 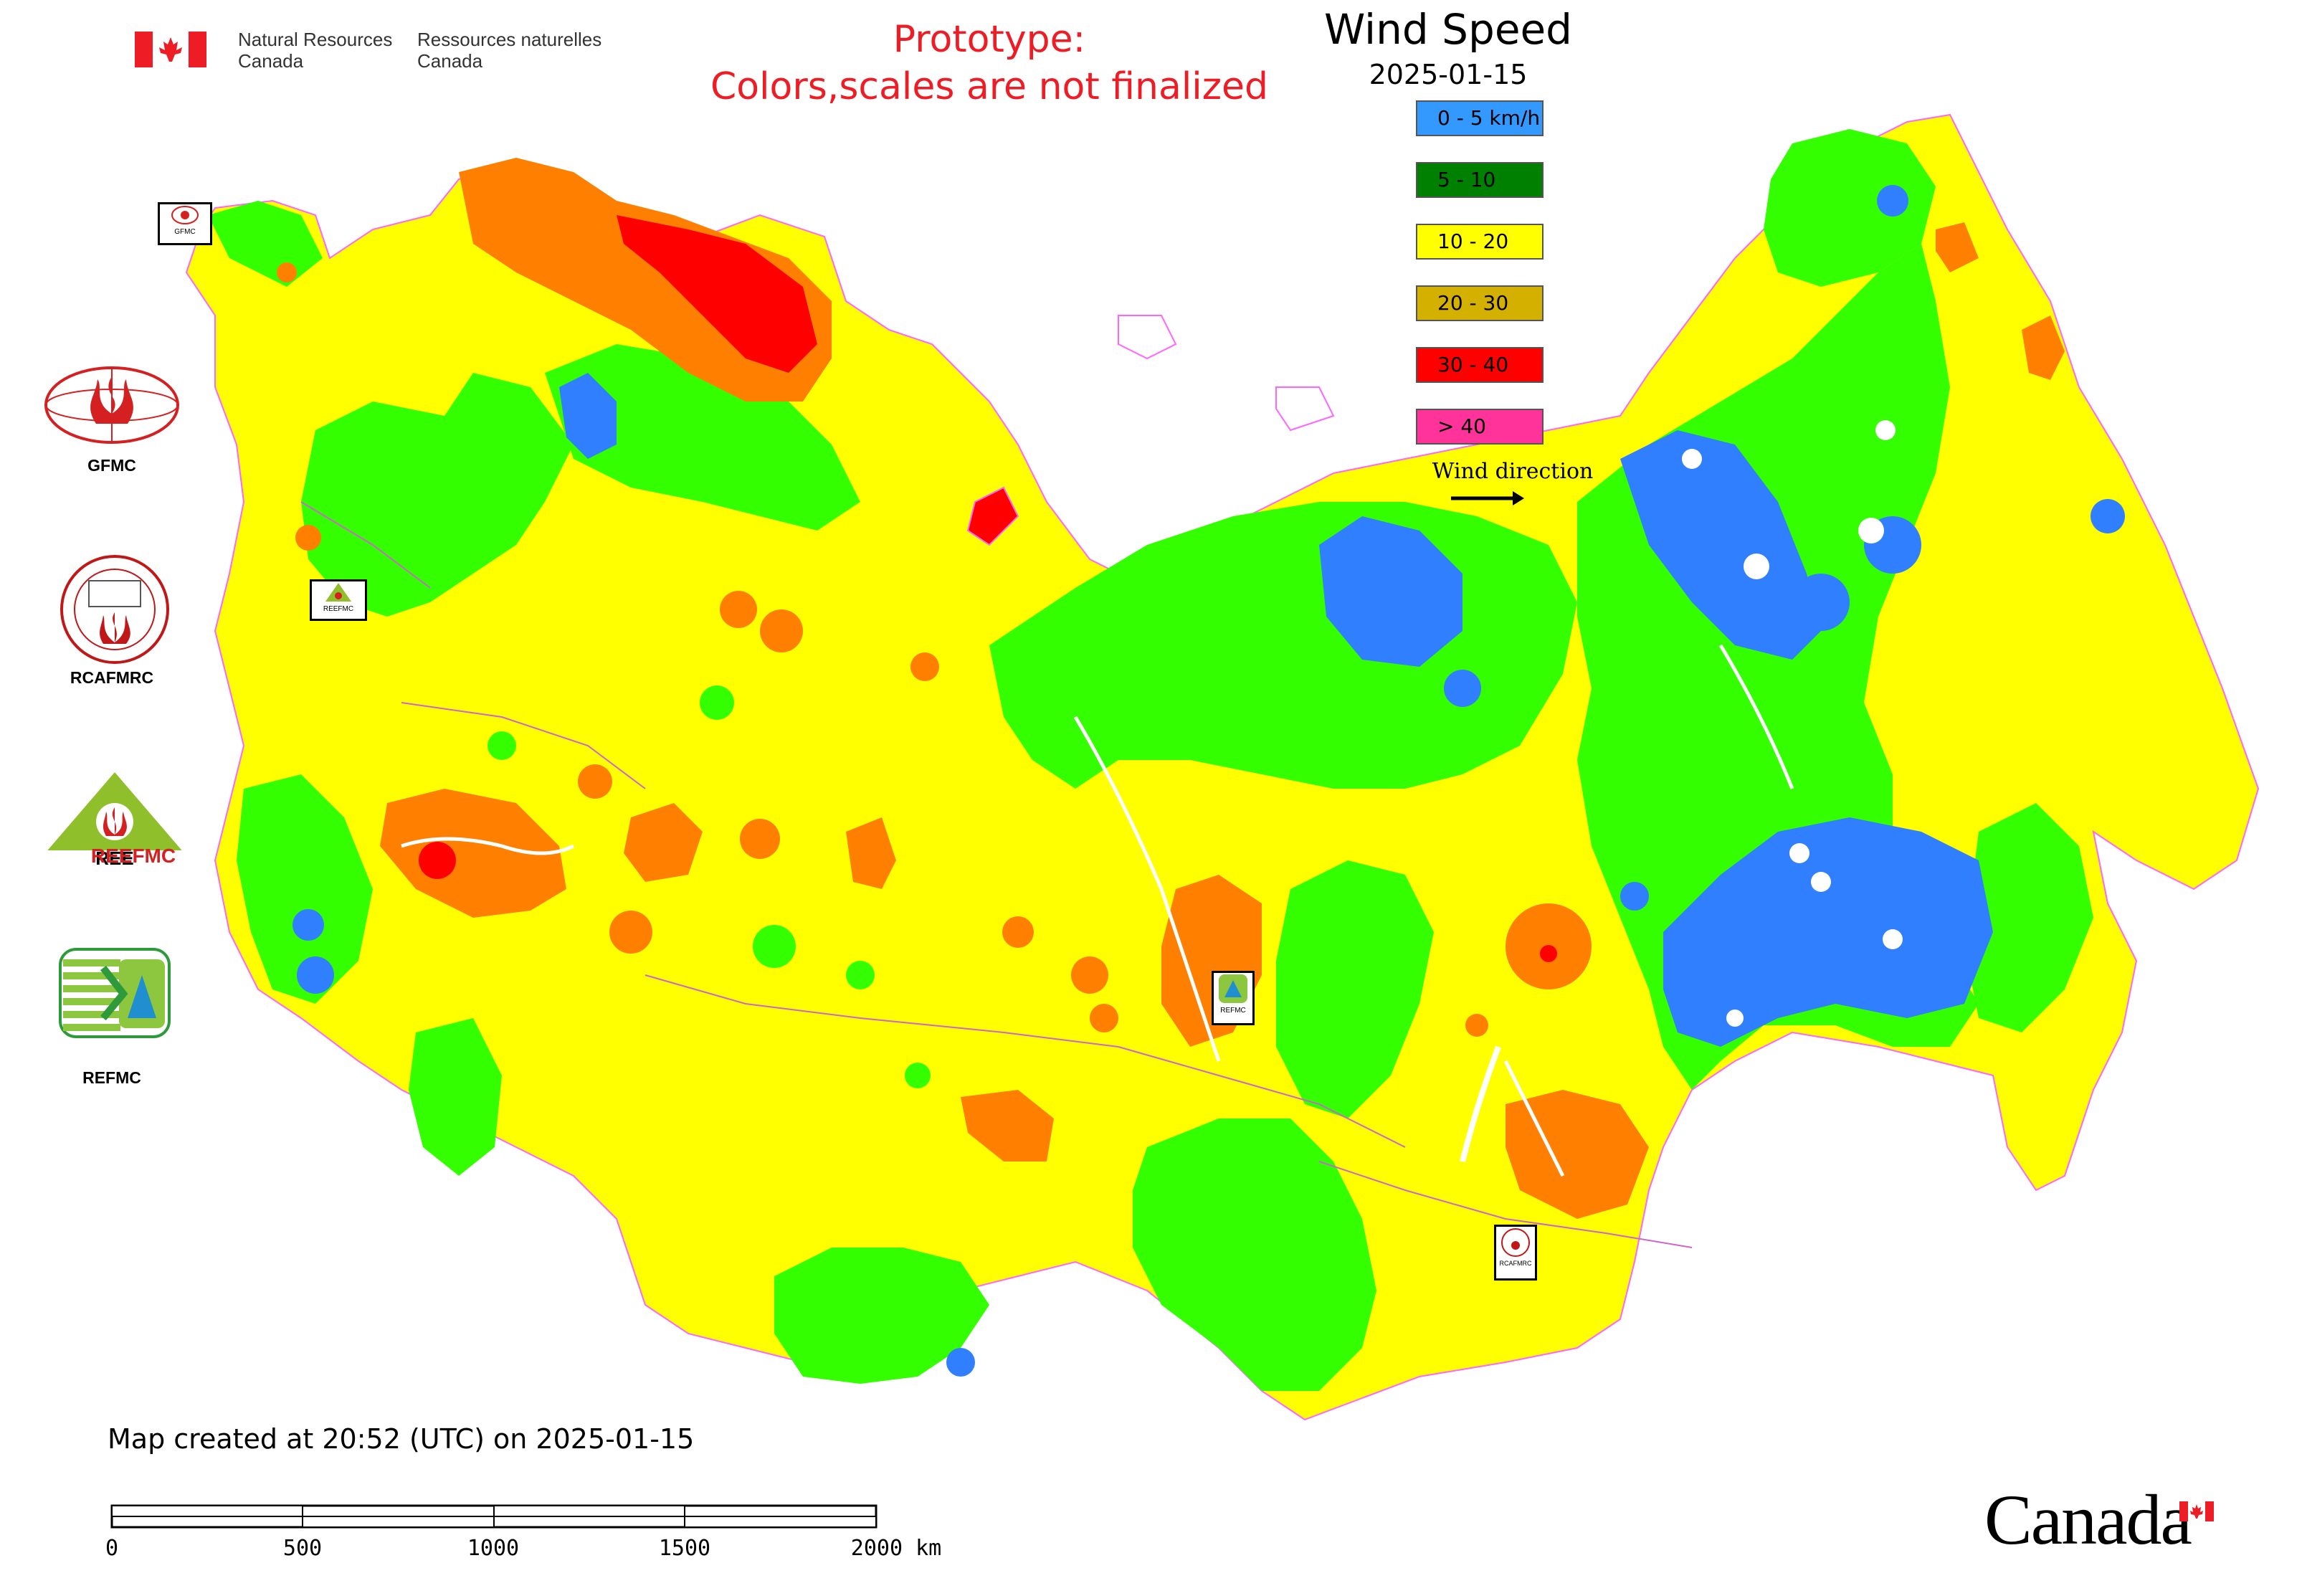 I want to click on marker-rcafmrc-label: RCAFMRC, so click(x=1516, y=1263).